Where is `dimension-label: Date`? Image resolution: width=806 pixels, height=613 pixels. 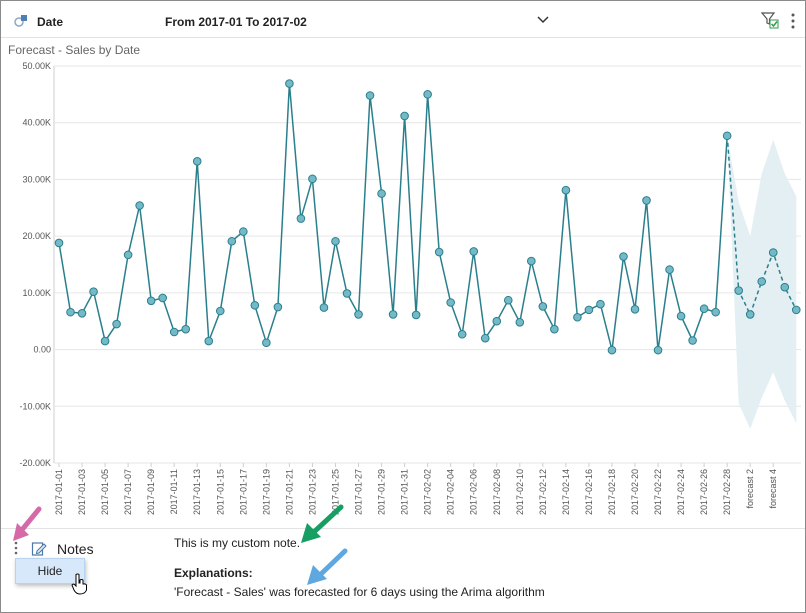 dimension-label: Date is located at coordinates (50, 22).